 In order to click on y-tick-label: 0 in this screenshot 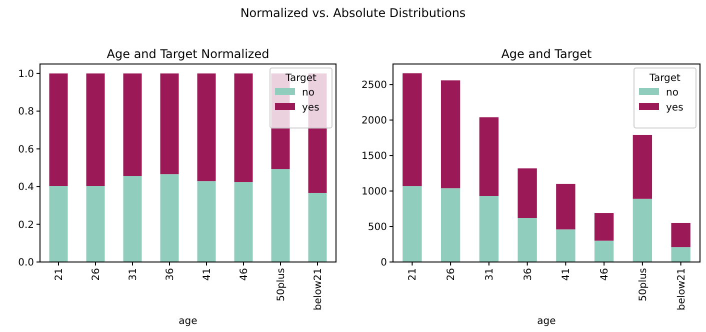, I will do `click(383, 263)`.